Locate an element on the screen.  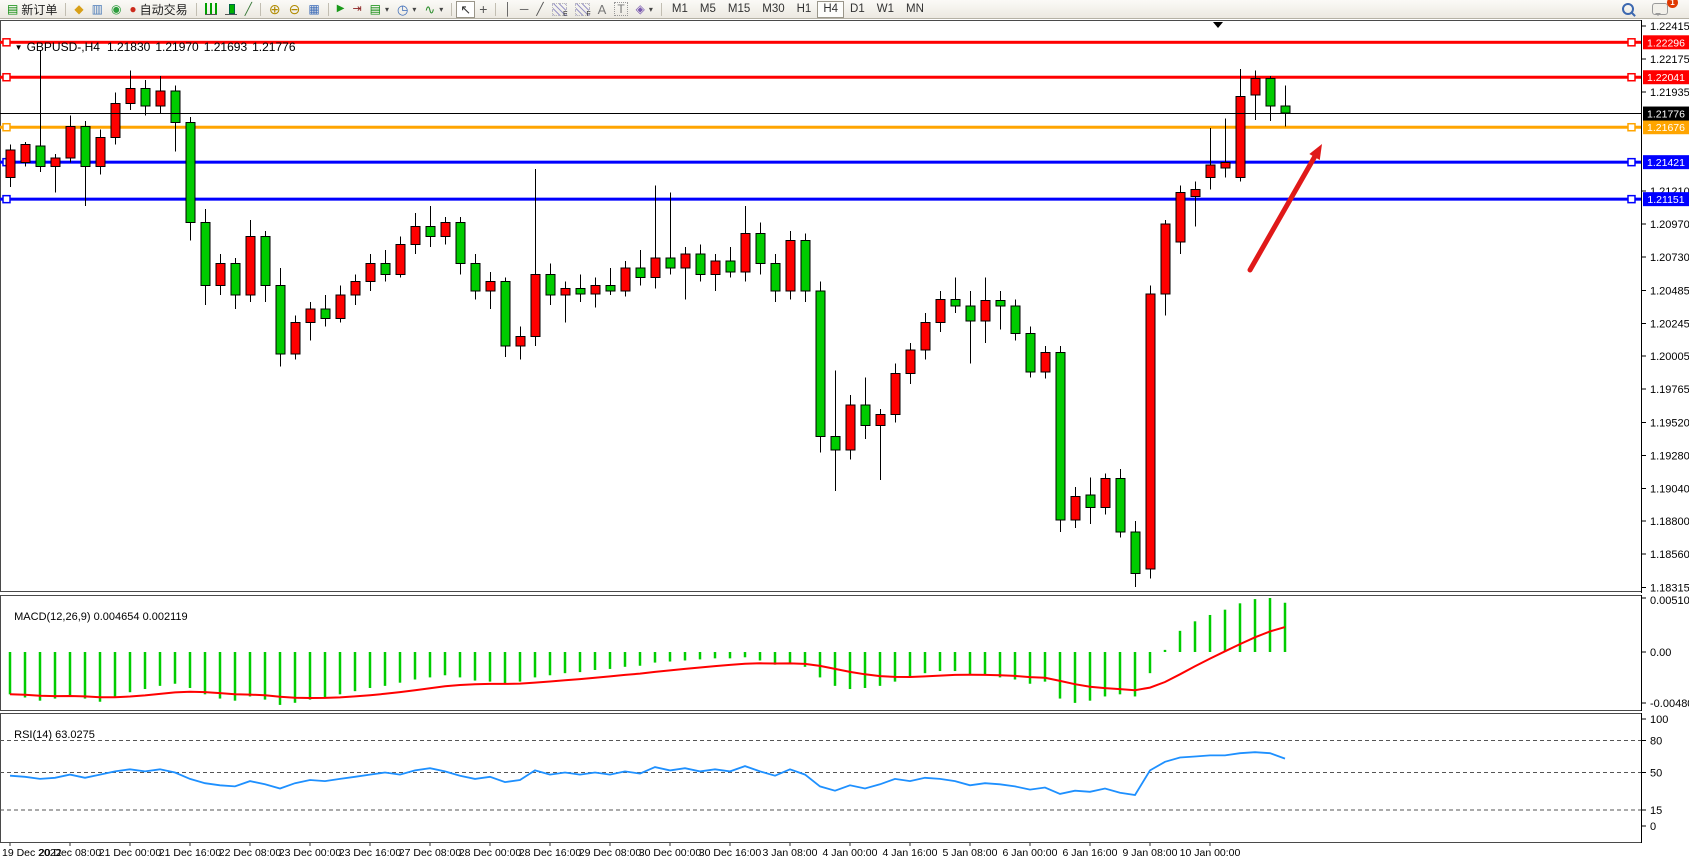
autotrading-label: 自动交易 is located at coordinates (163, 9).